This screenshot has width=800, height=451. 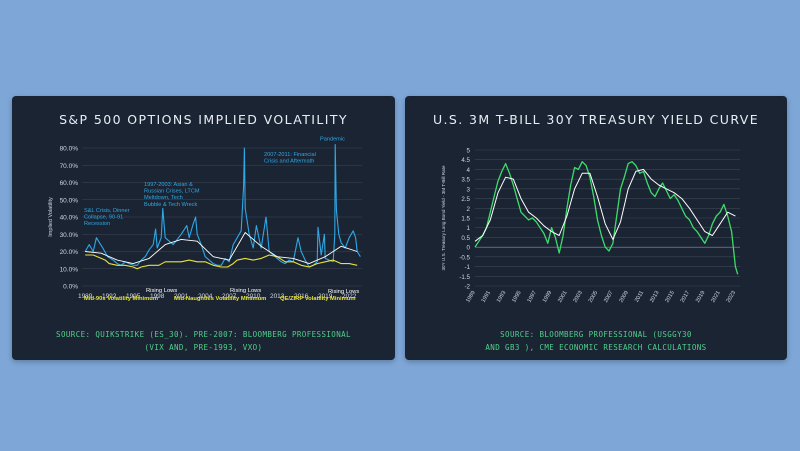 I want to click on volatility-x-tick-label: 2007, so click(x=229, y=296).